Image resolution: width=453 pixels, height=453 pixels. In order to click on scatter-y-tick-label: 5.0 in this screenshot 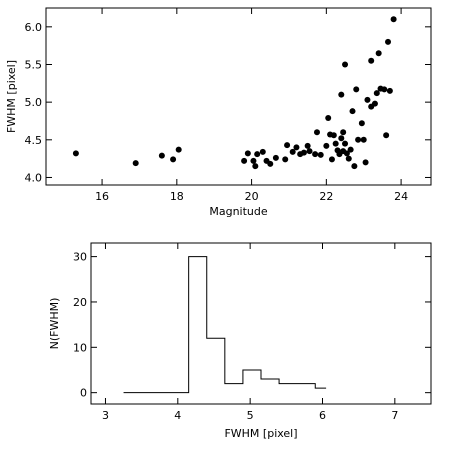, I will do `click(34, 102)`.